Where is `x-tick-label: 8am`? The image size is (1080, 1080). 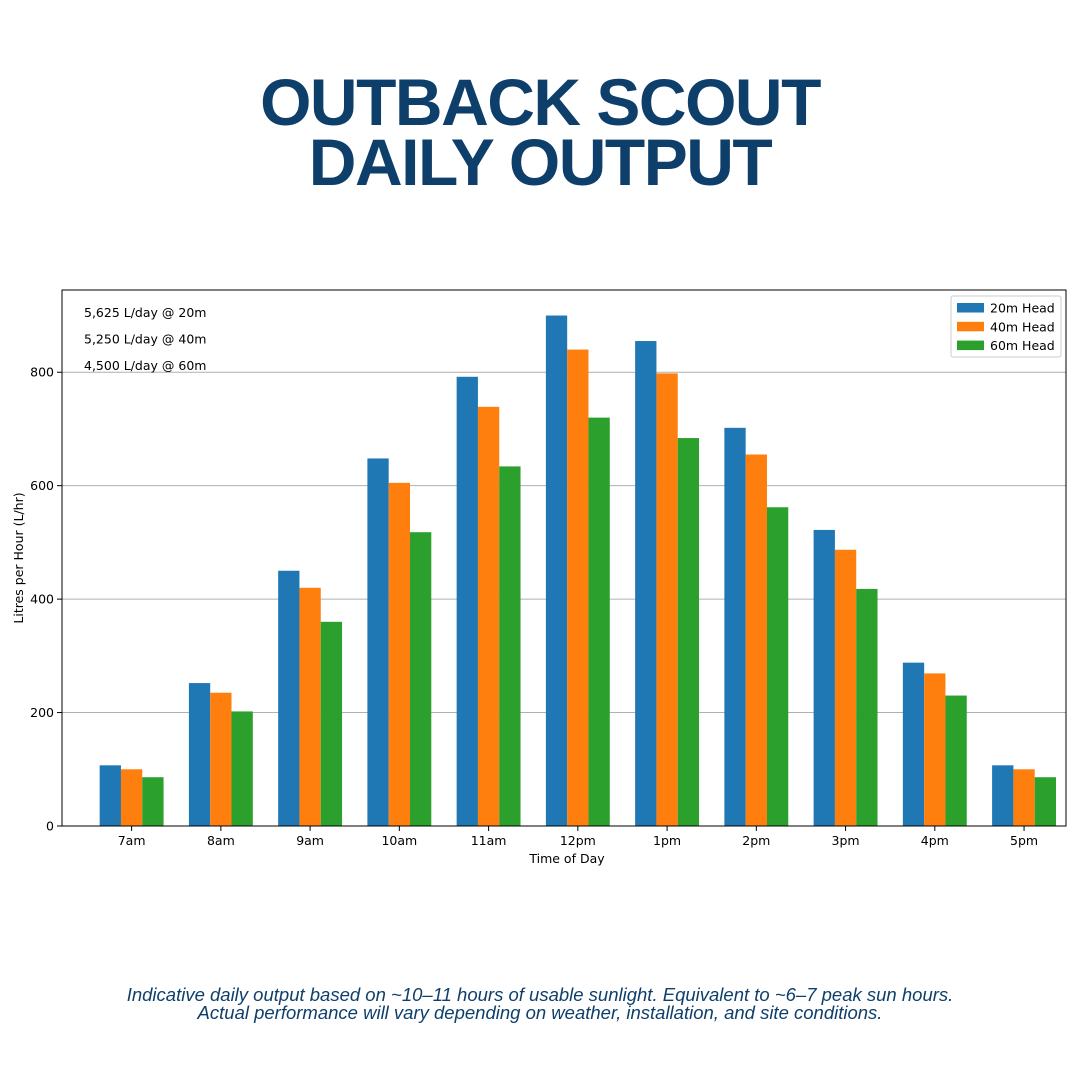
x-tick-label: 8am is located at coordinates (221, 840).